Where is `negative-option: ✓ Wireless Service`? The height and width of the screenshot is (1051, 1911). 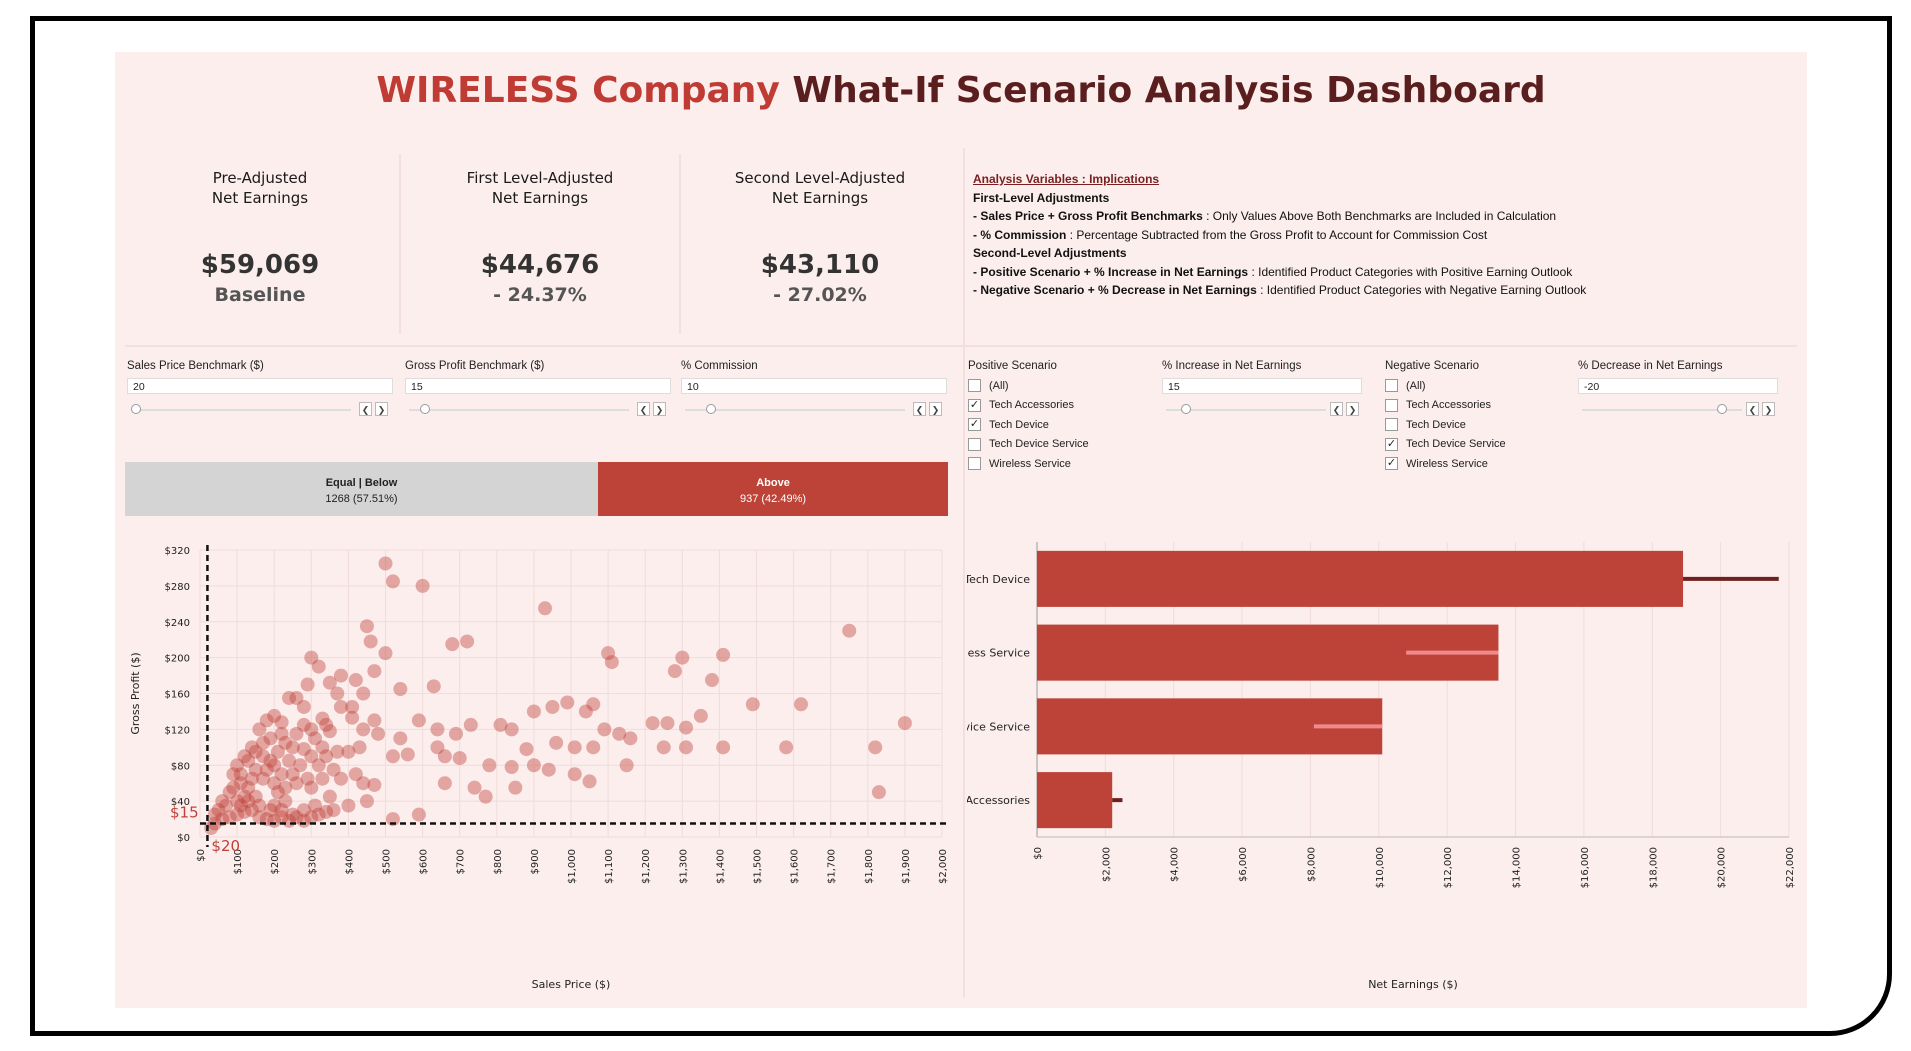
negative-option: ✓ Wireless Service is located at coordinates (1445, 464).